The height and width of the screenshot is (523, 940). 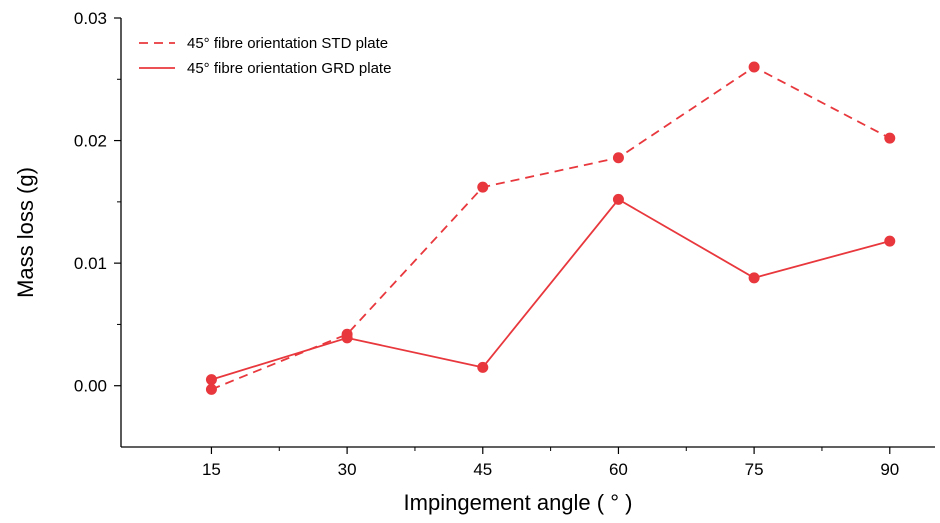 I want to click on x-tick-label: 75, so click(x=754, y=469).